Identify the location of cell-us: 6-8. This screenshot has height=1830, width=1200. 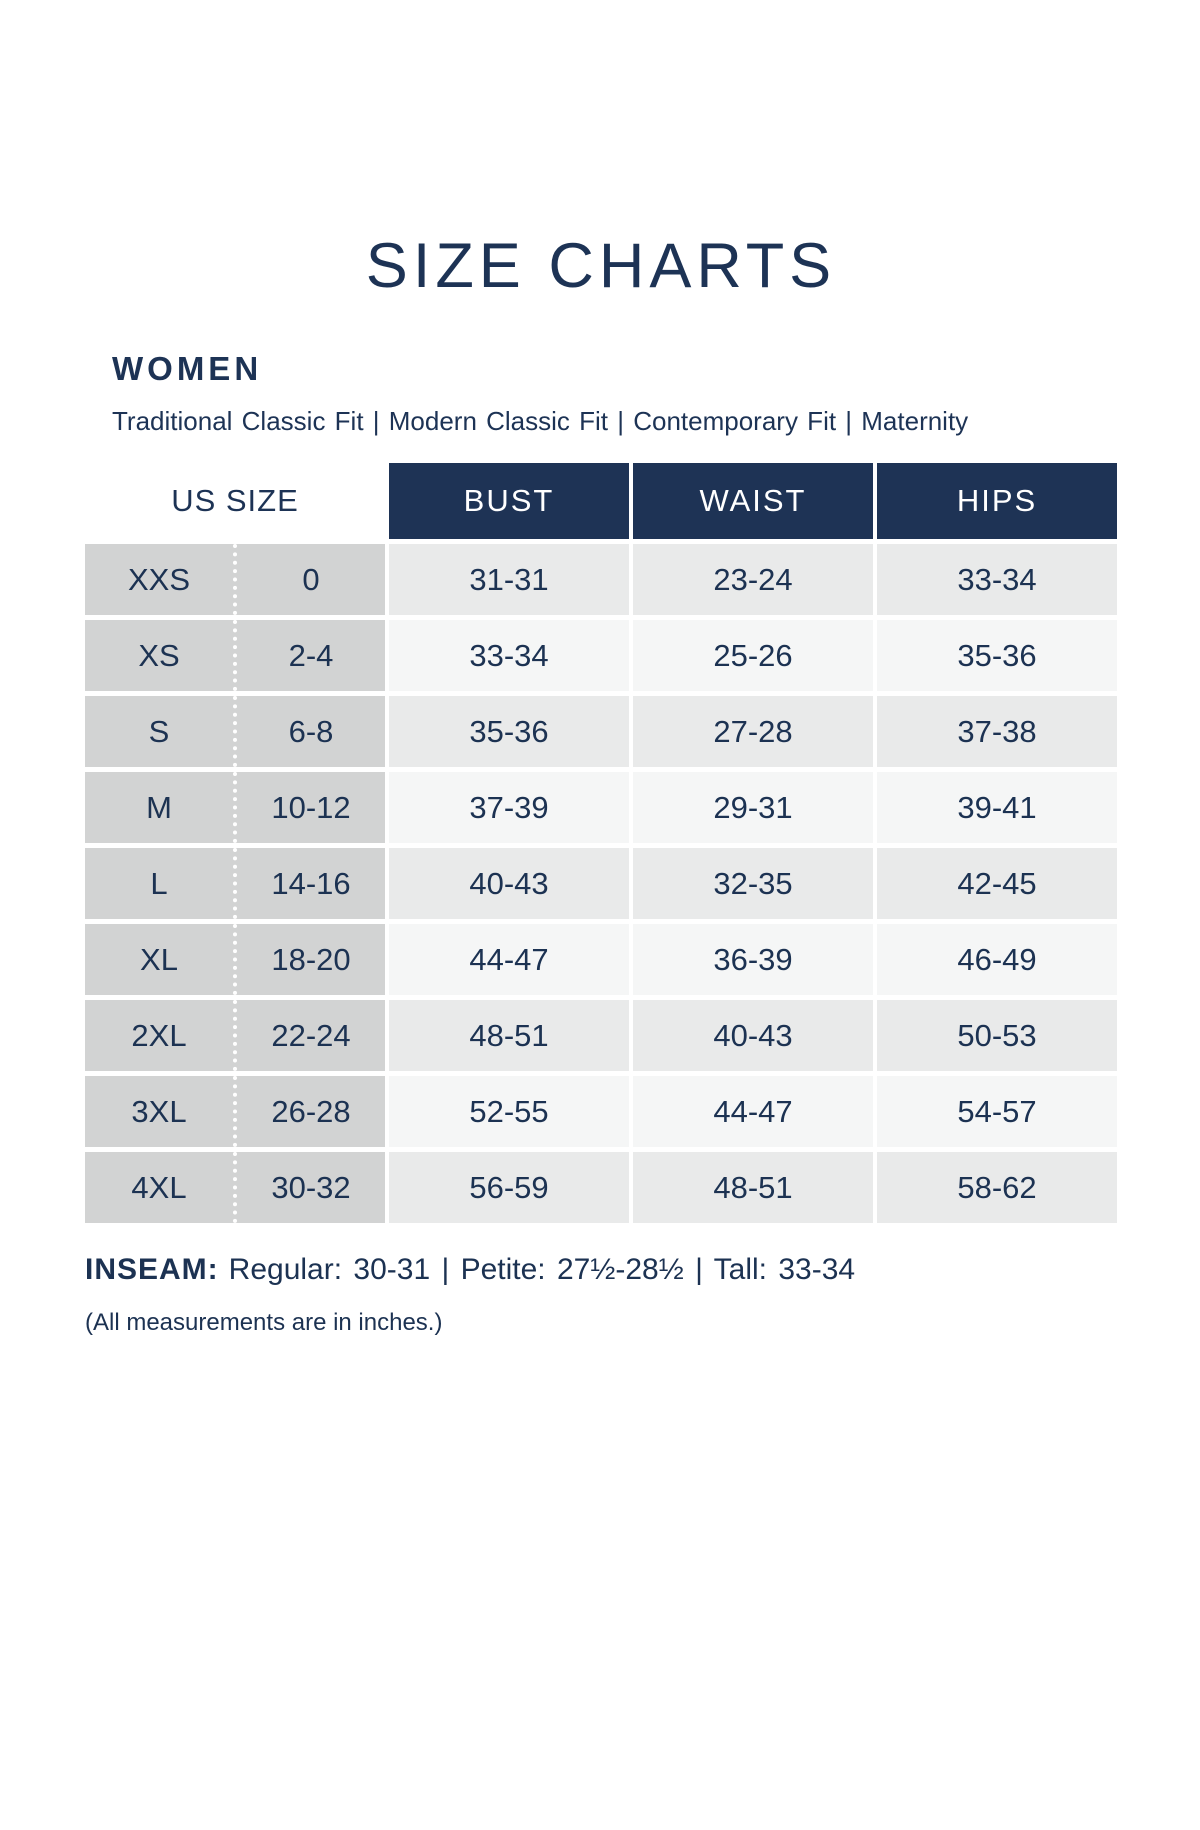
(311, 731).